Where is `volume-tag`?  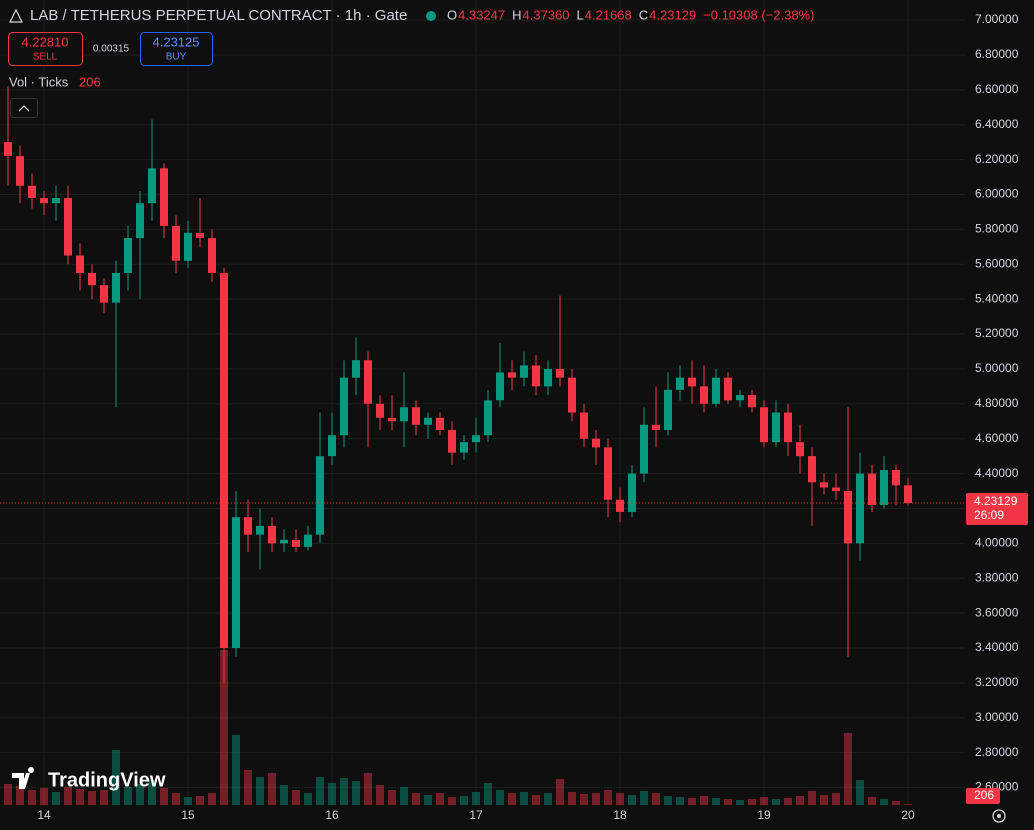
volume-tag is located at coordinates (983, 796).